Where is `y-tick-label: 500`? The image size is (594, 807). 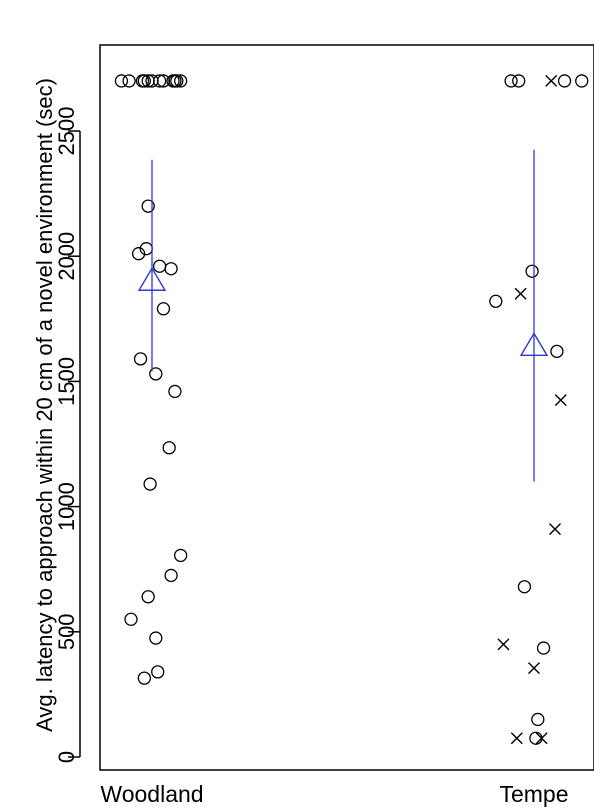
y-tick-label: 500 is located at coordinates (66, 631).